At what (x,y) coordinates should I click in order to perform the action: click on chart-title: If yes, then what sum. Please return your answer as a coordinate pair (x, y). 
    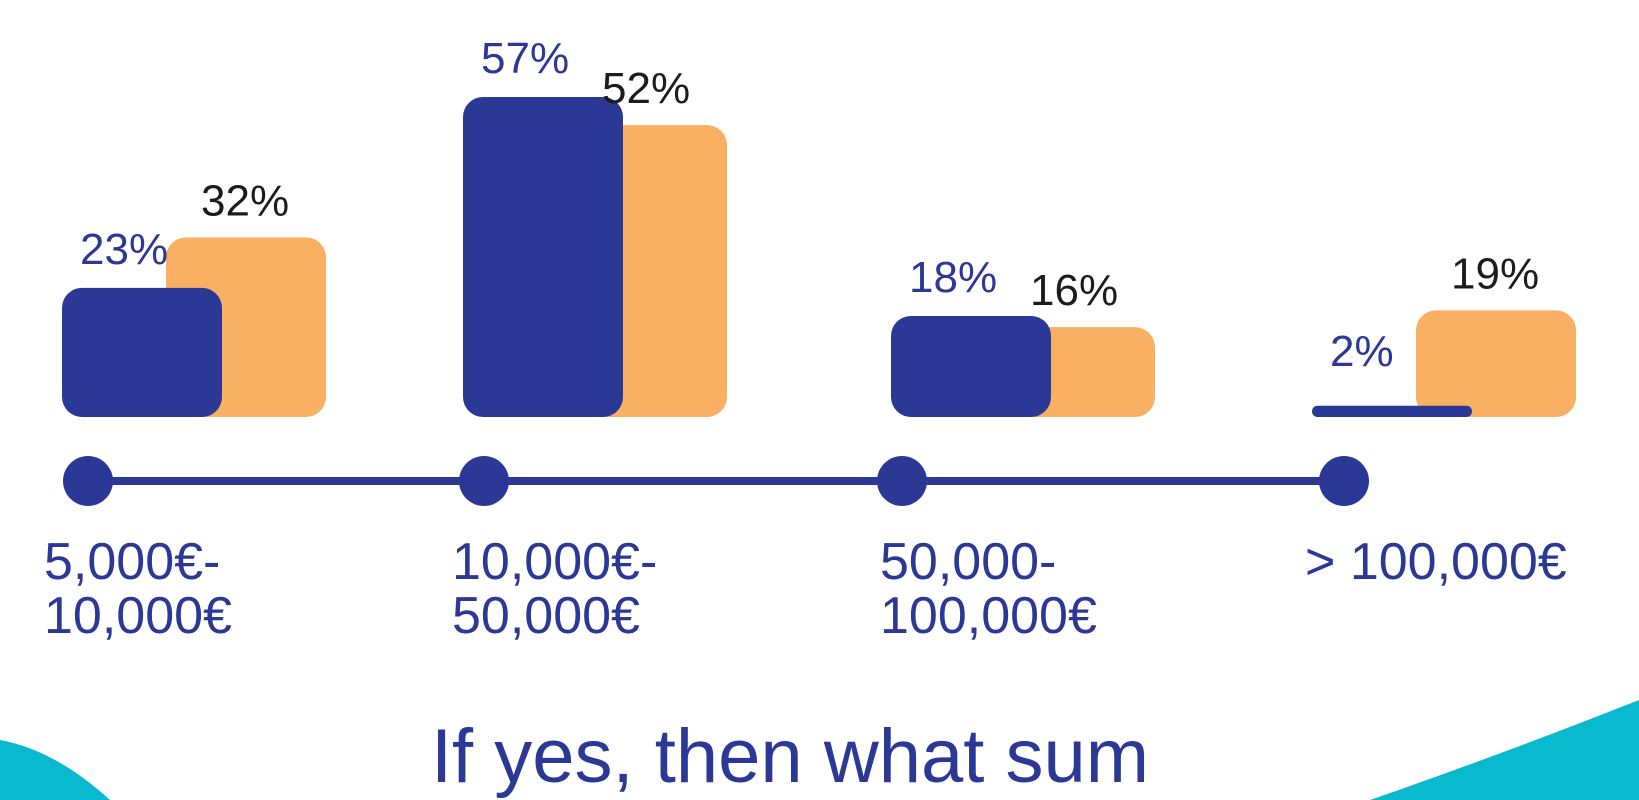
    Looking at the image, I should click on (790, 756).